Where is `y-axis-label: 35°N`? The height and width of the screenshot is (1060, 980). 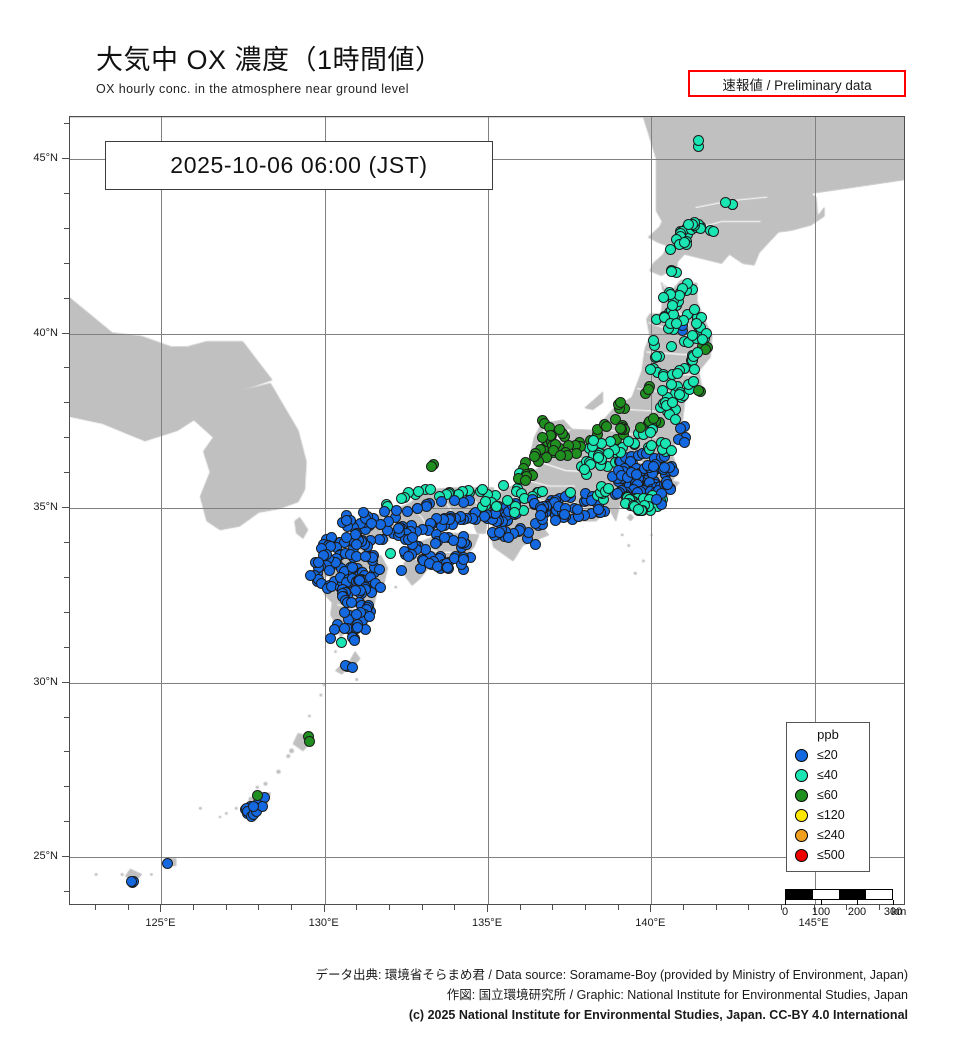 y-axis-label: 35°N is located at coordinates (45, 507).